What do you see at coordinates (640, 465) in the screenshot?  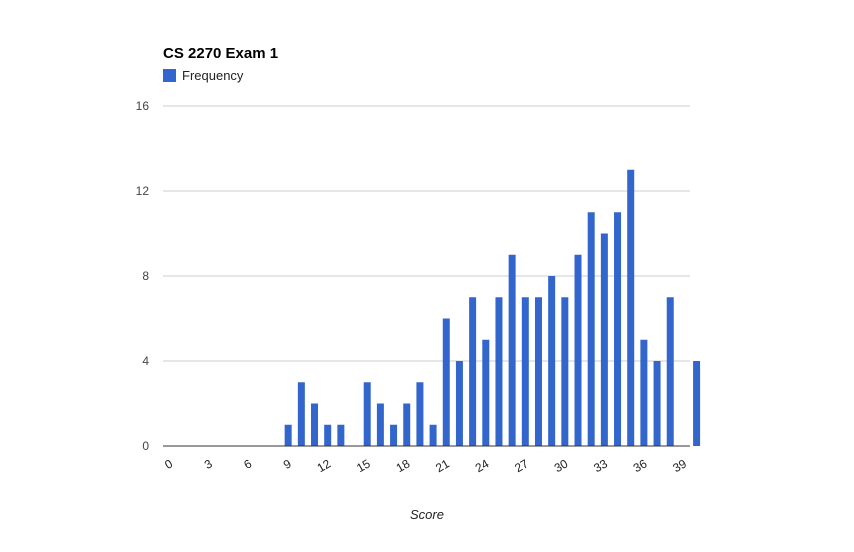 I see `x-tick-label: 36` at bounding box center [640, 465].